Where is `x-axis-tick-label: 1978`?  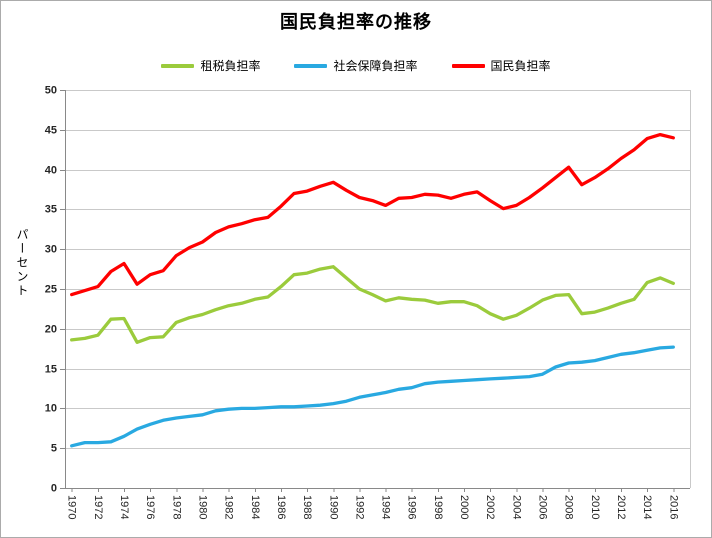
x-axis-tick-label: 1978 is located at coordinates (176, 507).